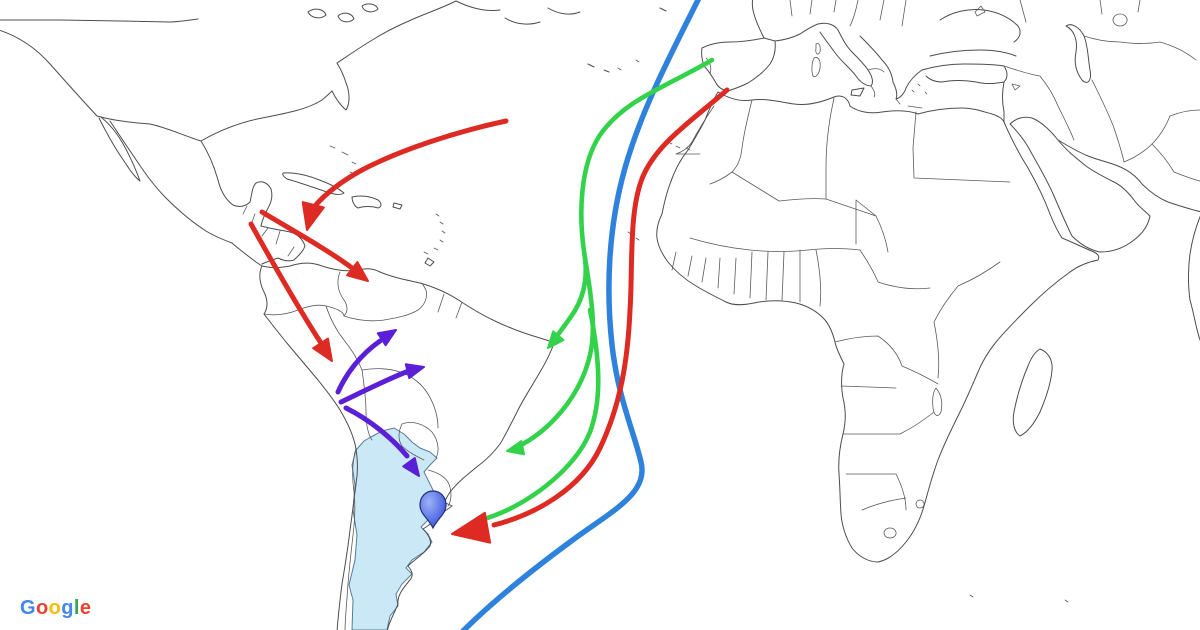 This screenshot has height=630, width=1200. What do you see at coordinates (359, 366) in the screenshot?
I see `route-purple-andes-to-north-amazon` at bounding box center [359, 366].